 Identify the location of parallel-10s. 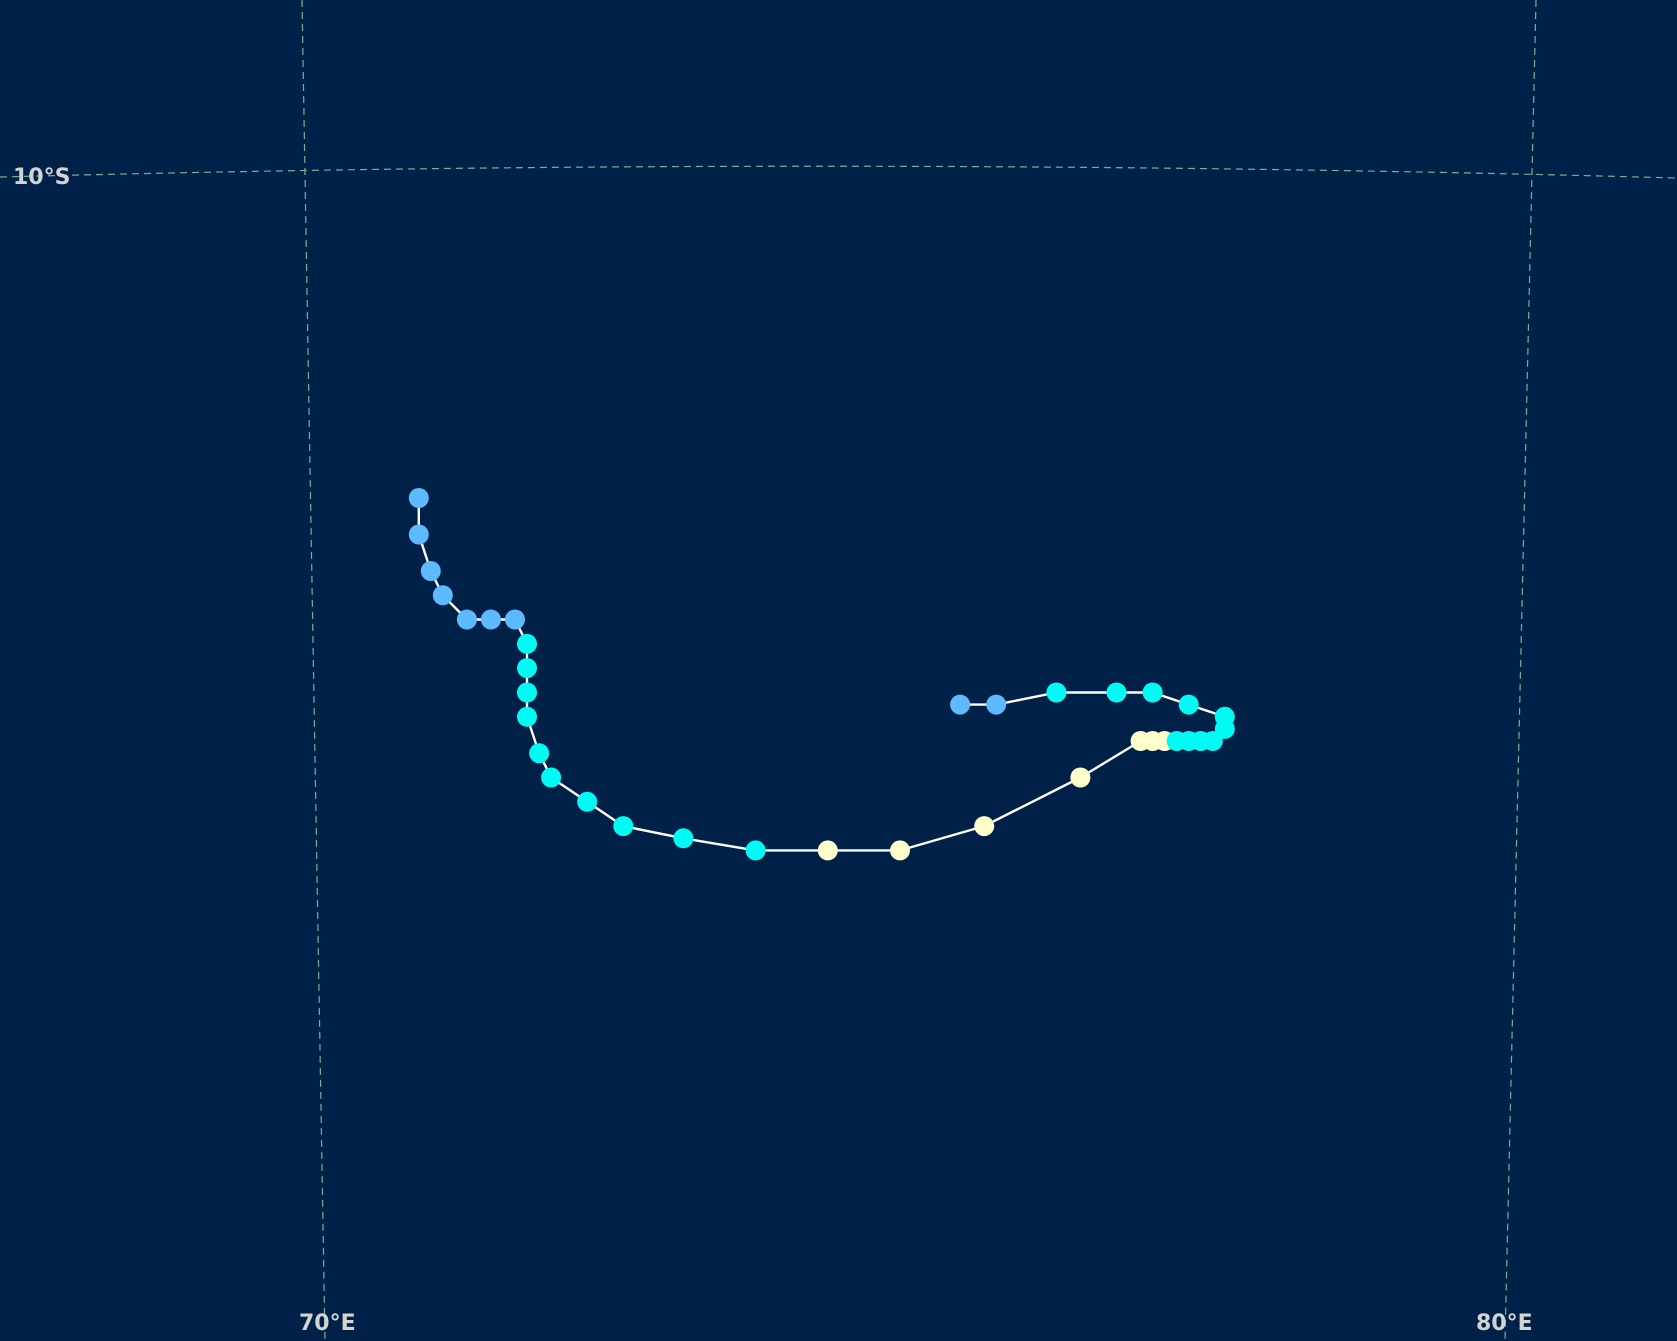
(838, 172).